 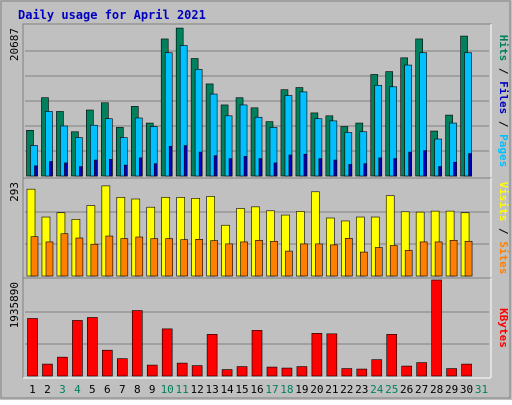 I want to click on day-label: 11, so click(x=182, y=389).